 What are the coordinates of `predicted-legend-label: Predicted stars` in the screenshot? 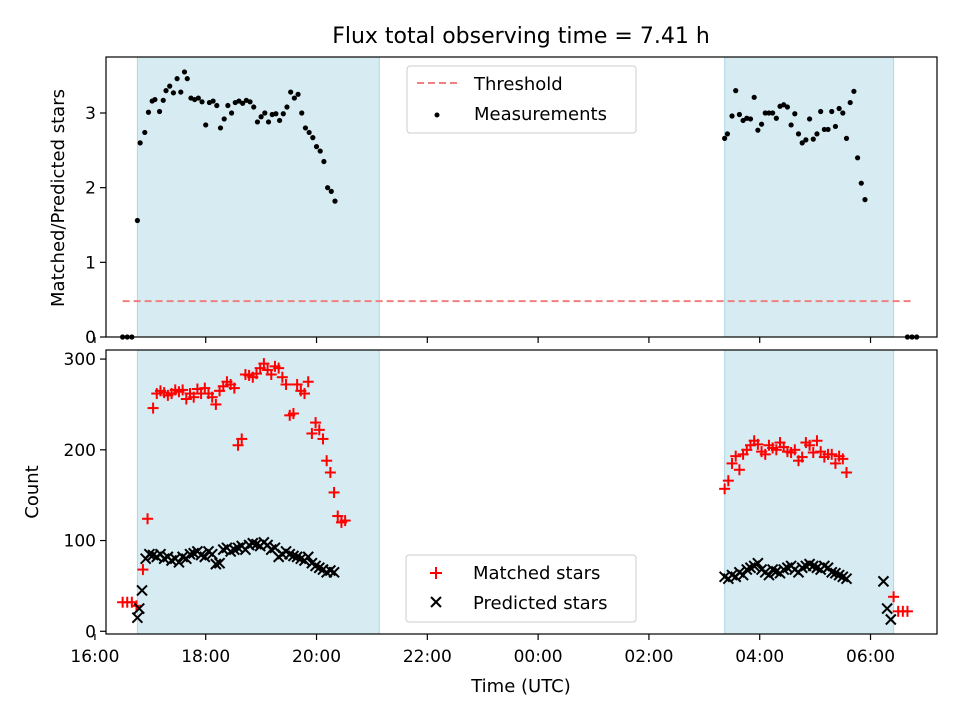 It's located at (540, 603).